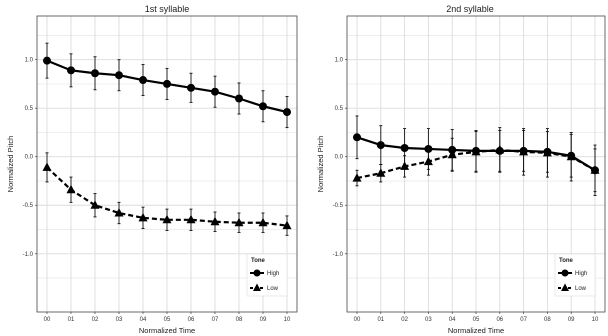 The image size is (608, 336). I want to click on series-high, so click(167, 85).